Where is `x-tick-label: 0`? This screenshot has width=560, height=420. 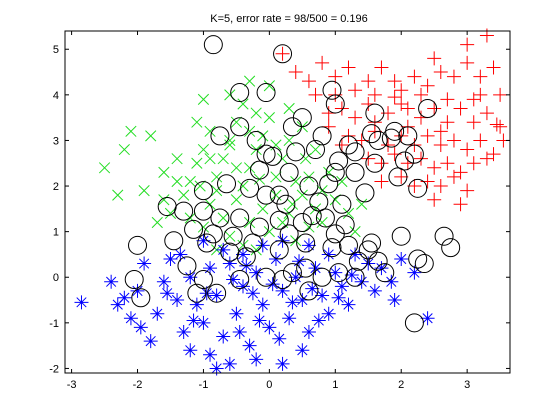 x-tick-label: 0 is located at coordinates (269, 385).